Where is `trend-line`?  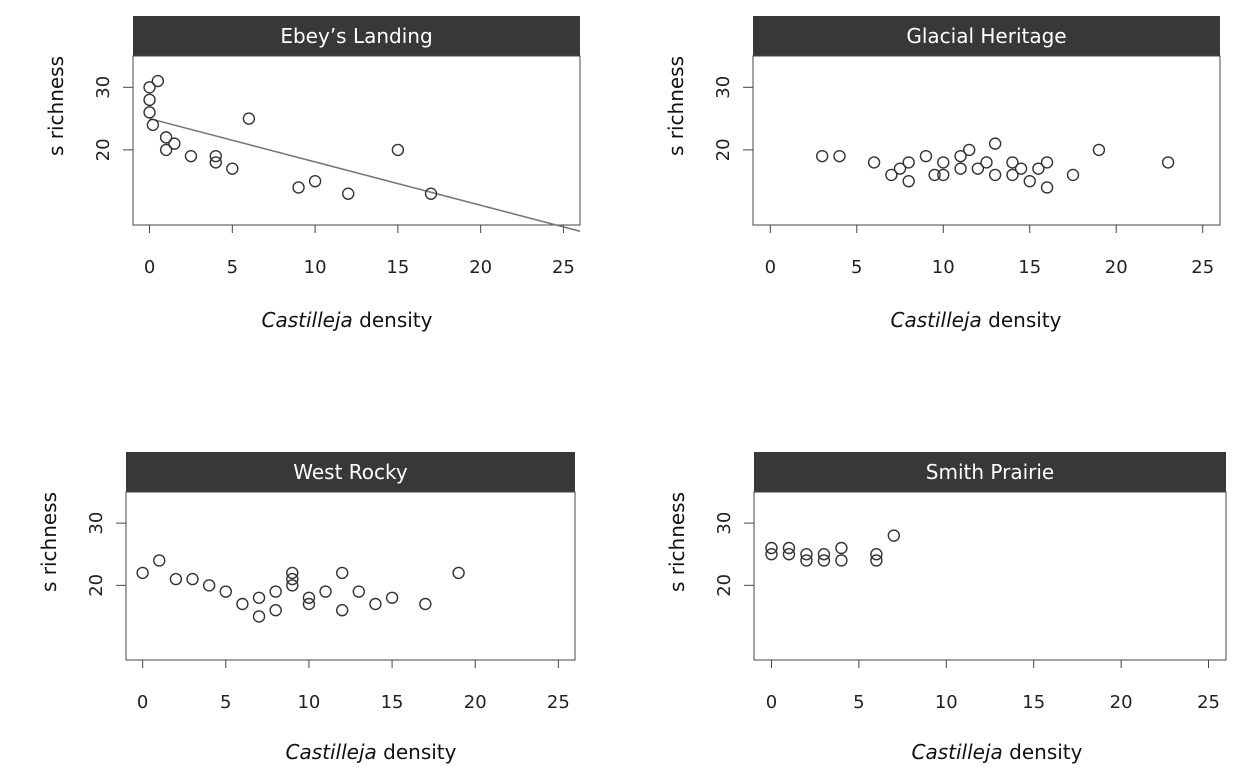 trend-line is located at coordinates (365, 174).